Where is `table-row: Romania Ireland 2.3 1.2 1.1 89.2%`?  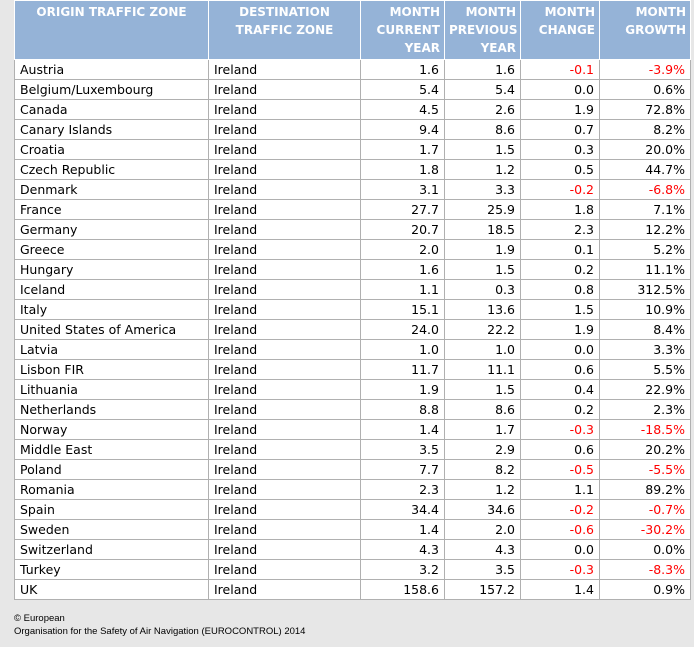
table-row: Romania Ireland 2.3 1.2 1.1 89.2% is located at coordinates (352, 489).